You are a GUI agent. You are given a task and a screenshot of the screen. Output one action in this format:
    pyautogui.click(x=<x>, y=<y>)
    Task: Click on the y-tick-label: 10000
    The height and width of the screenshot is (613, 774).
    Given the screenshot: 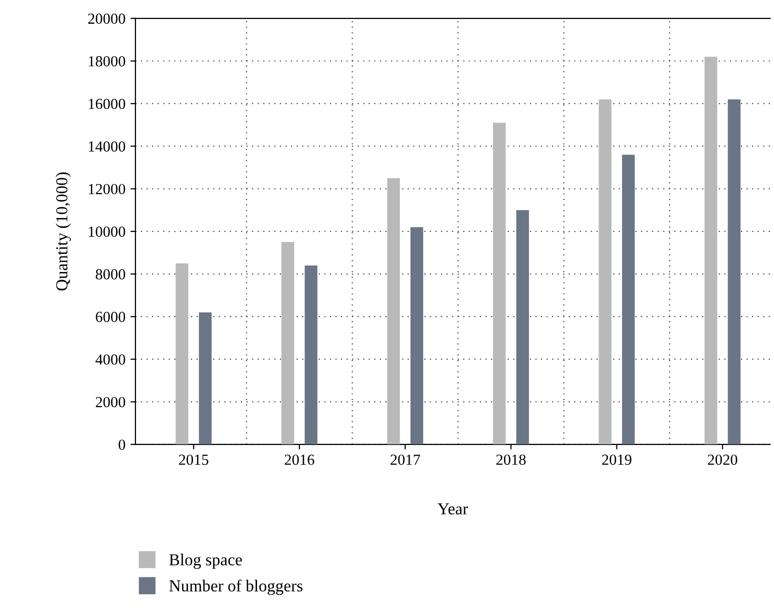 What is the action you would take?
    pyautogui.click(x=107, y=231)
    